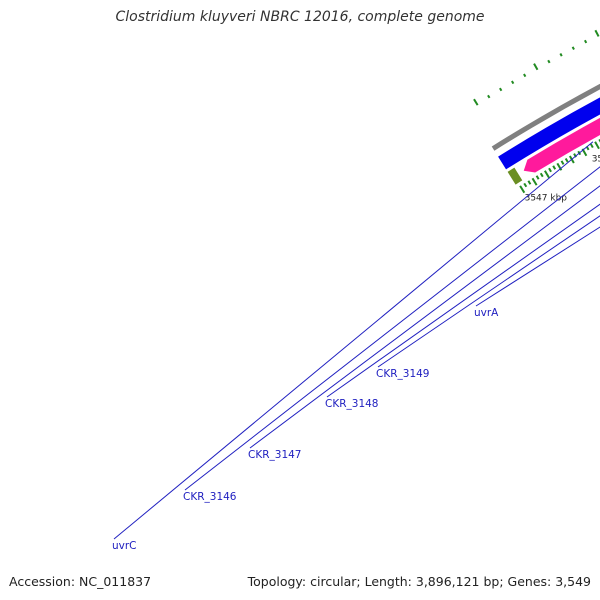 The image size is (600, 600). I want to click on gene-label: CKR_3146, so click(210, 497).